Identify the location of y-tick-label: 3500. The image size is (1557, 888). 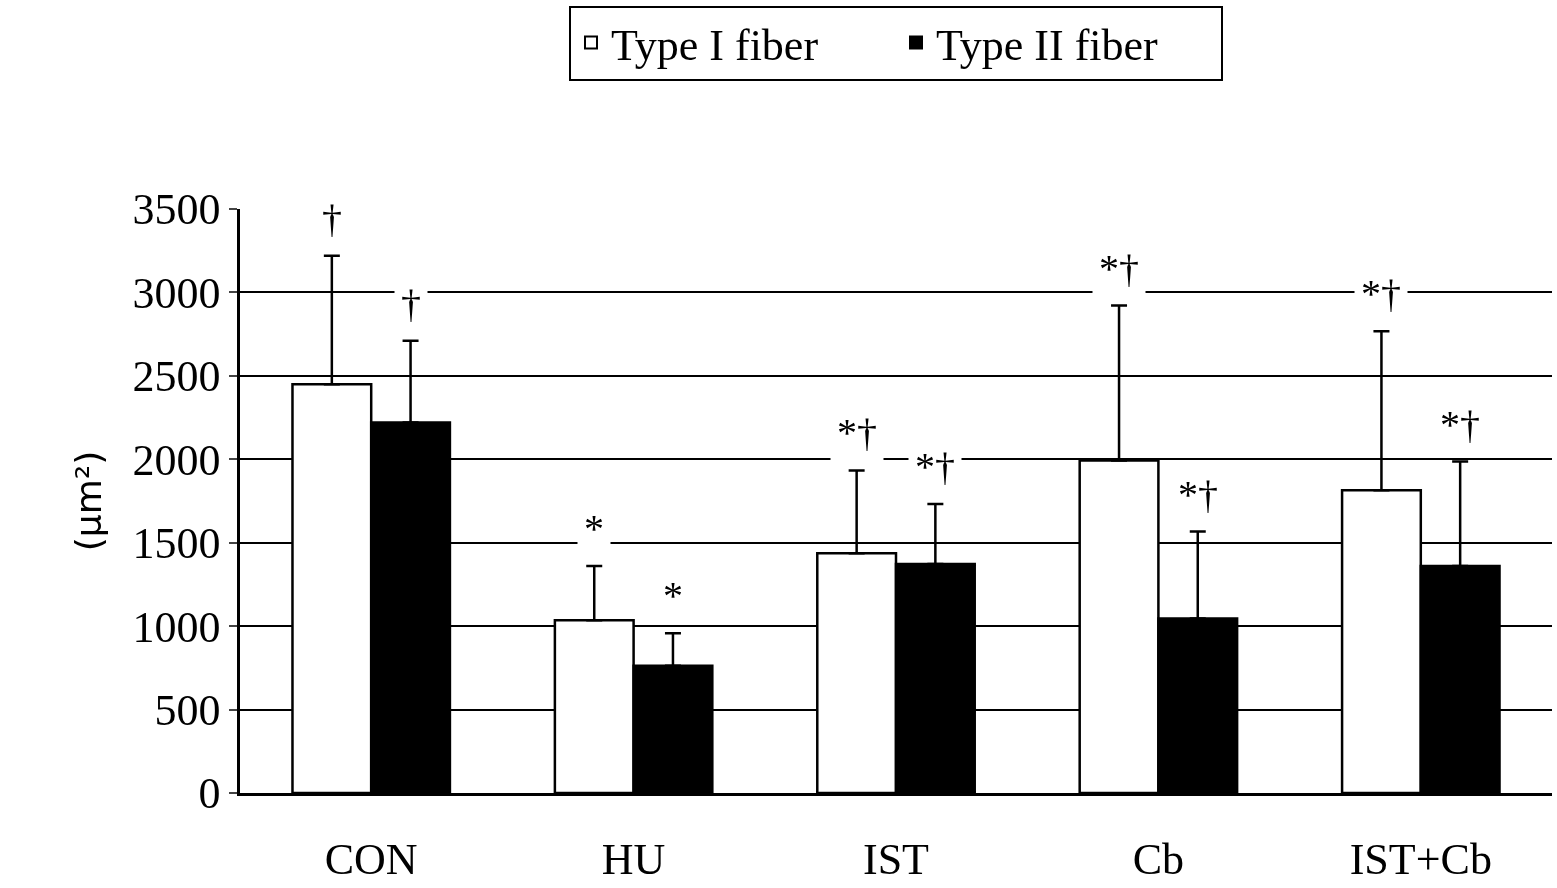
(176, 210).